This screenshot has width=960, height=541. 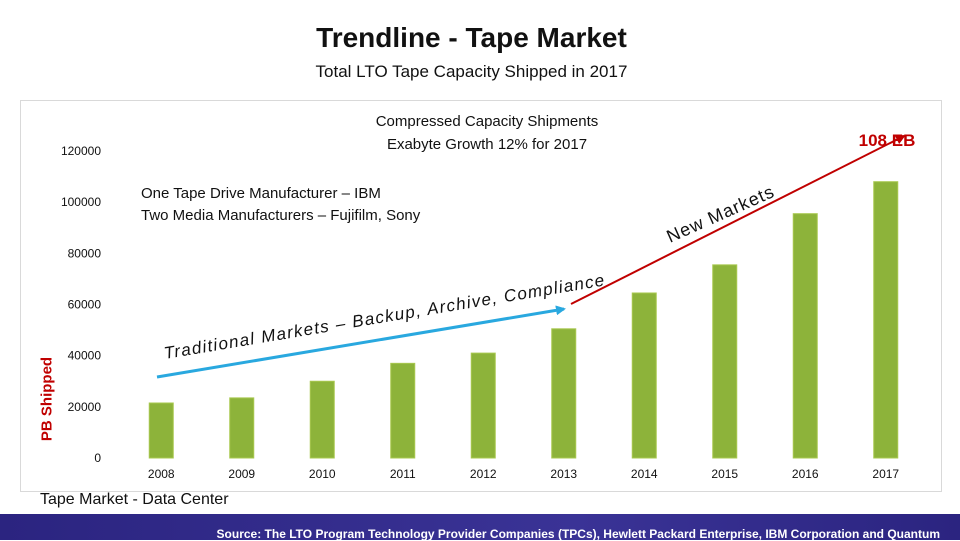 I want to click on x-axis-ticks: 2008 2009 2010 2011 2012 2013 2014 2015 2016 2017, so click(x=524, y=474).